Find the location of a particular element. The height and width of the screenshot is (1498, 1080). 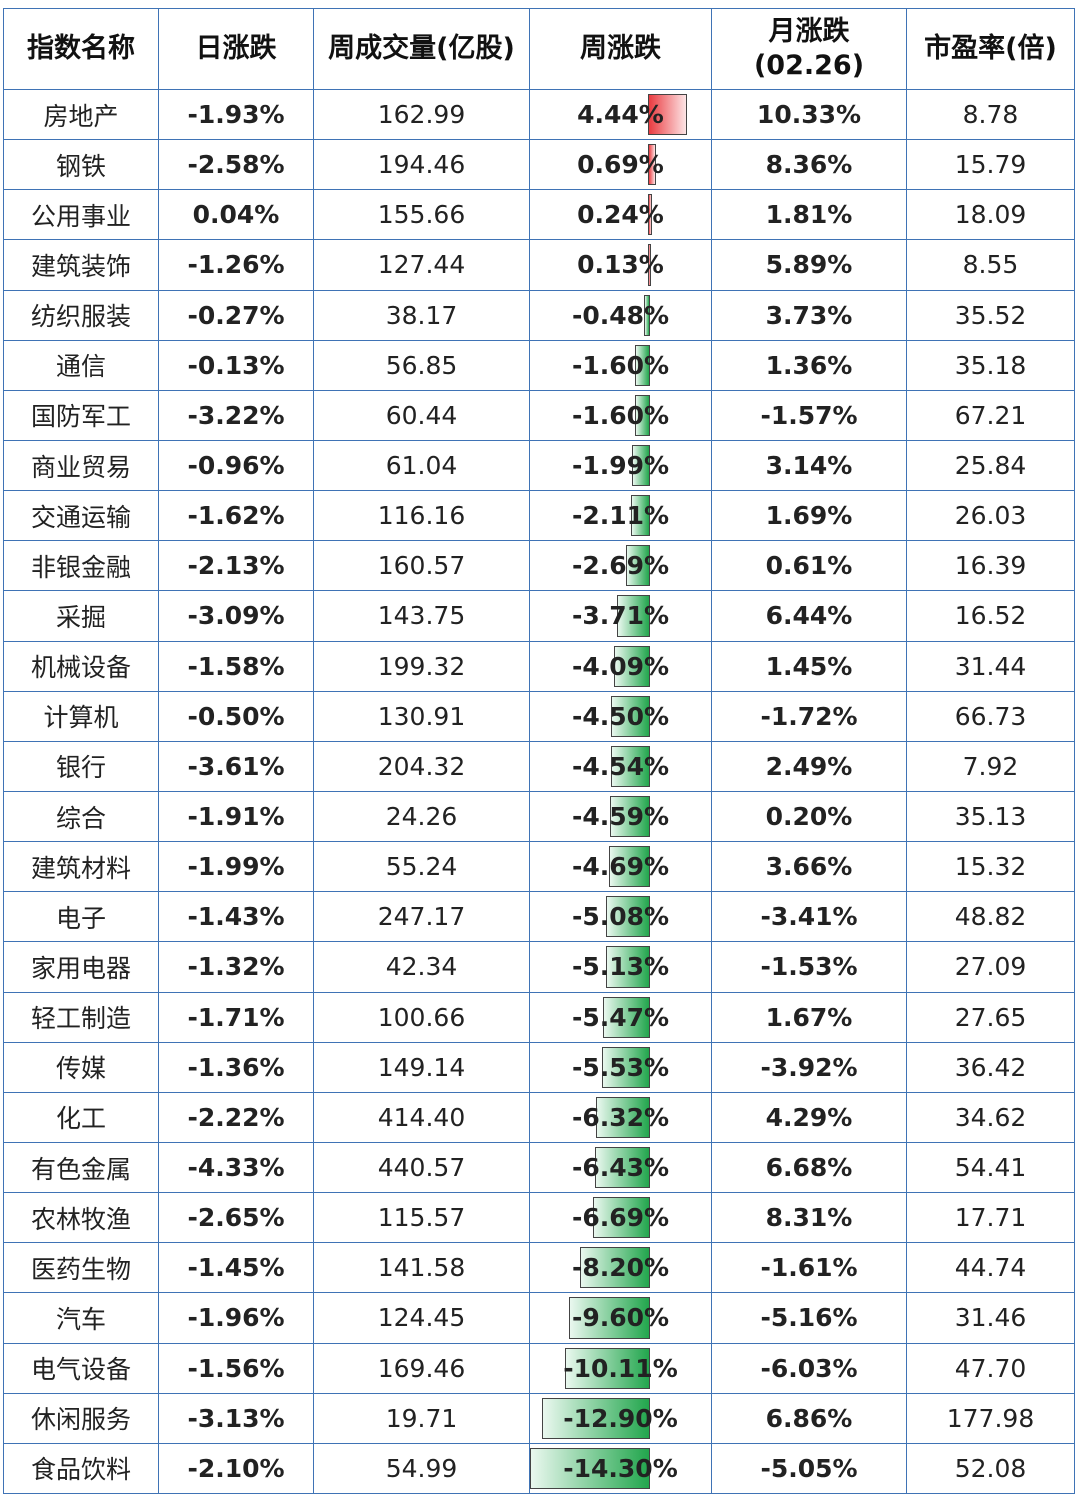

cell-monthly-change: -5.05% is located at coordinates (809, 1468).